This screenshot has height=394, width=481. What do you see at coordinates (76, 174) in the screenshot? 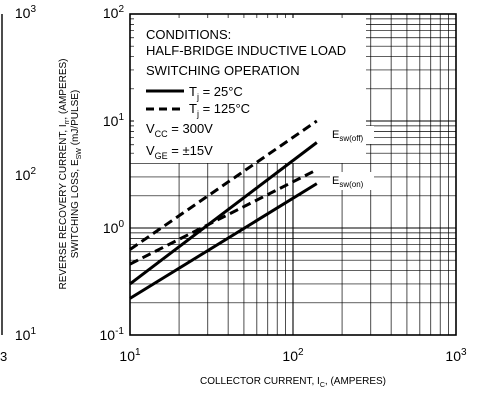
I see `y-axis-label-inner: SWITCHING LOSS, ESW (mJ/PULSE)` at bounding box center [76, 174].